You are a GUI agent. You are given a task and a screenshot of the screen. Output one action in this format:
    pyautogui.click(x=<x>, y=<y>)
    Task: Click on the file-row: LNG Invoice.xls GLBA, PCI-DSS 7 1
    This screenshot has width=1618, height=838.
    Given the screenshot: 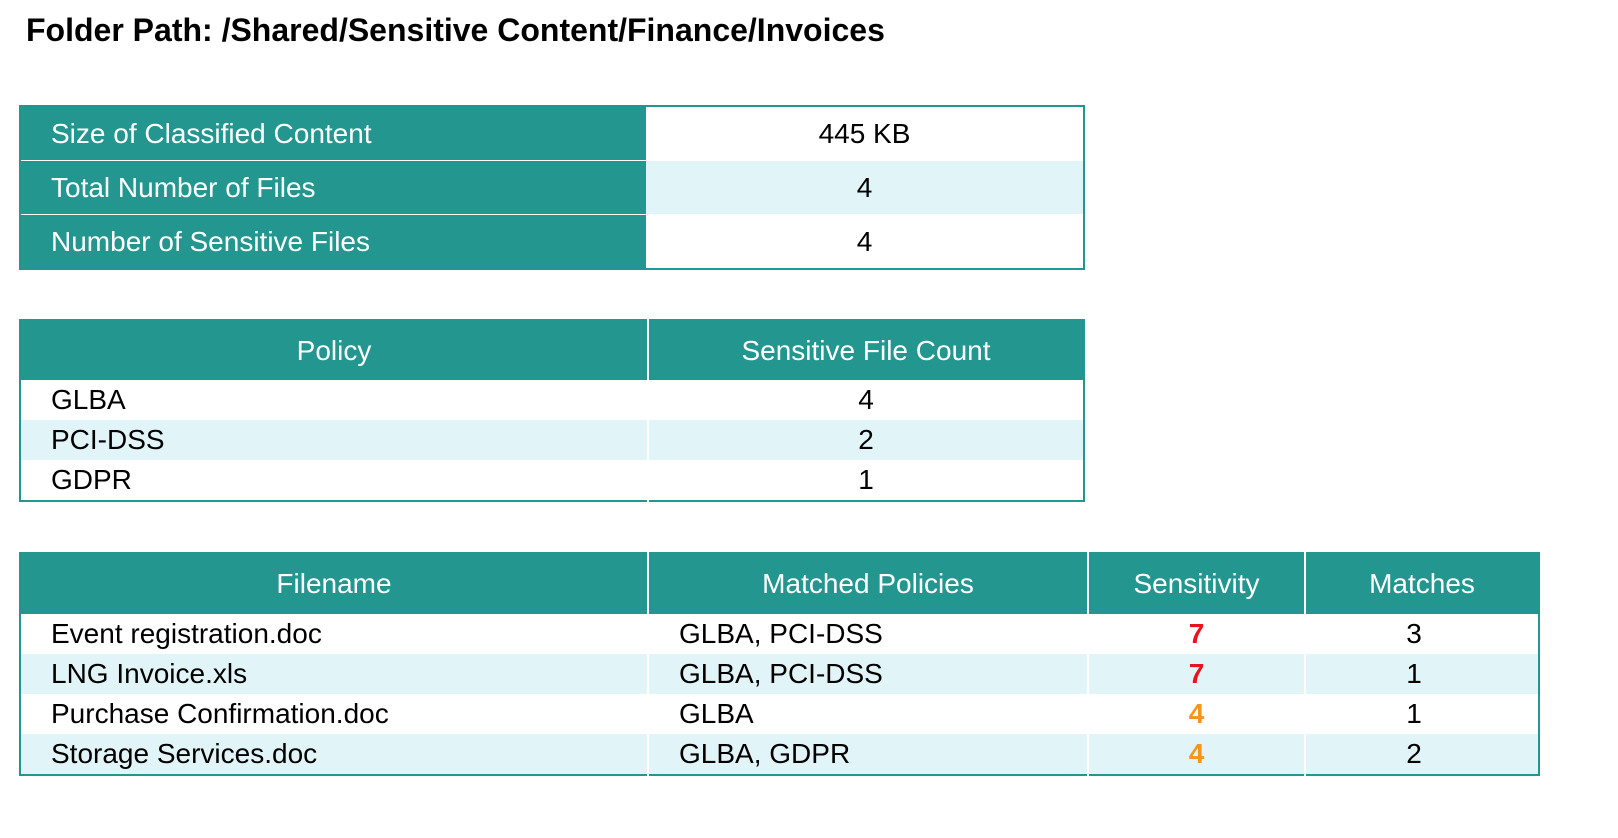 What is the action you would take?
    pyautogui.click(x=779, y=674)
    